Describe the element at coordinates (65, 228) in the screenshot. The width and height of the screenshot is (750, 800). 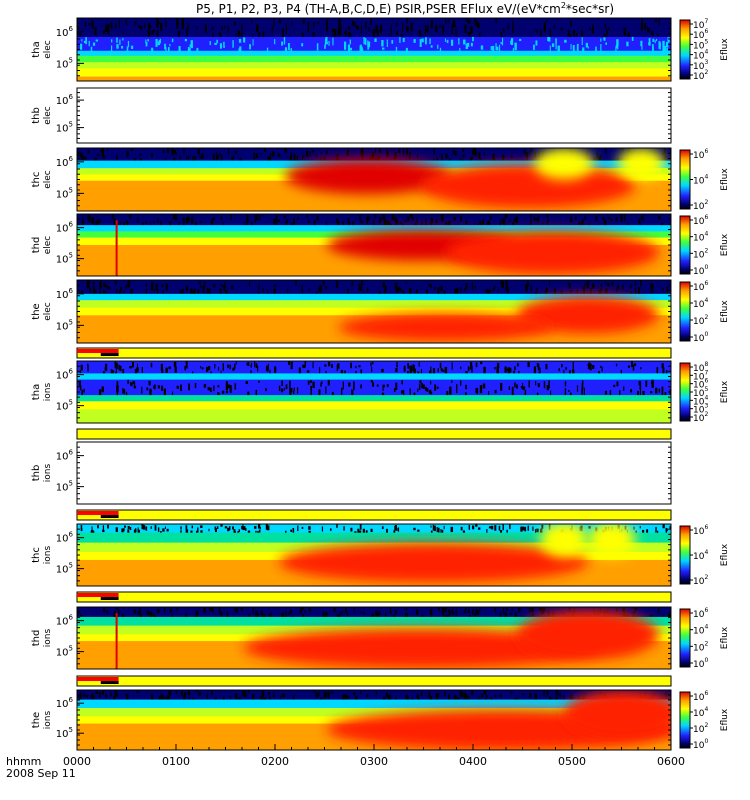
I see `y-tick-label: 10⁶` at that location.